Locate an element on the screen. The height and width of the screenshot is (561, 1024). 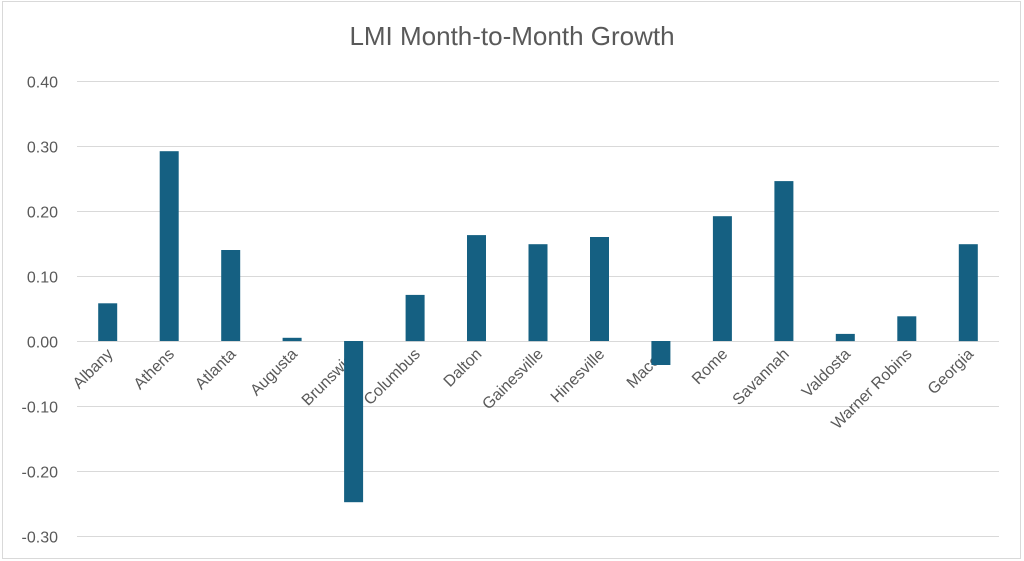
x-category-label: Atlanta is located at coordinates (215, 369).